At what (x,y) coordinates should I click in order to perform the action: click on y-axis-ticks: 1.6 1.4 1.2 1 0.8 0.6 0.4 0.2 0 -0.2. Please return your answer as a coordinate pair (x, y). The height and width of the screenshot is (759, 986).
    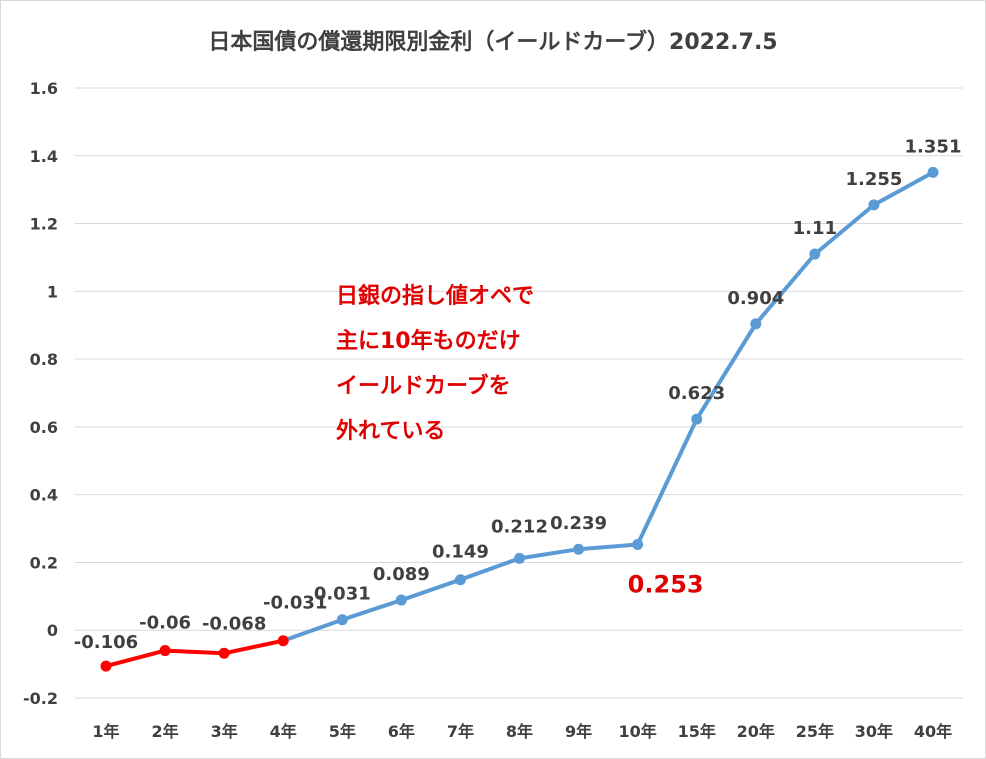
    Looking at the image, I should click on (40, 393).